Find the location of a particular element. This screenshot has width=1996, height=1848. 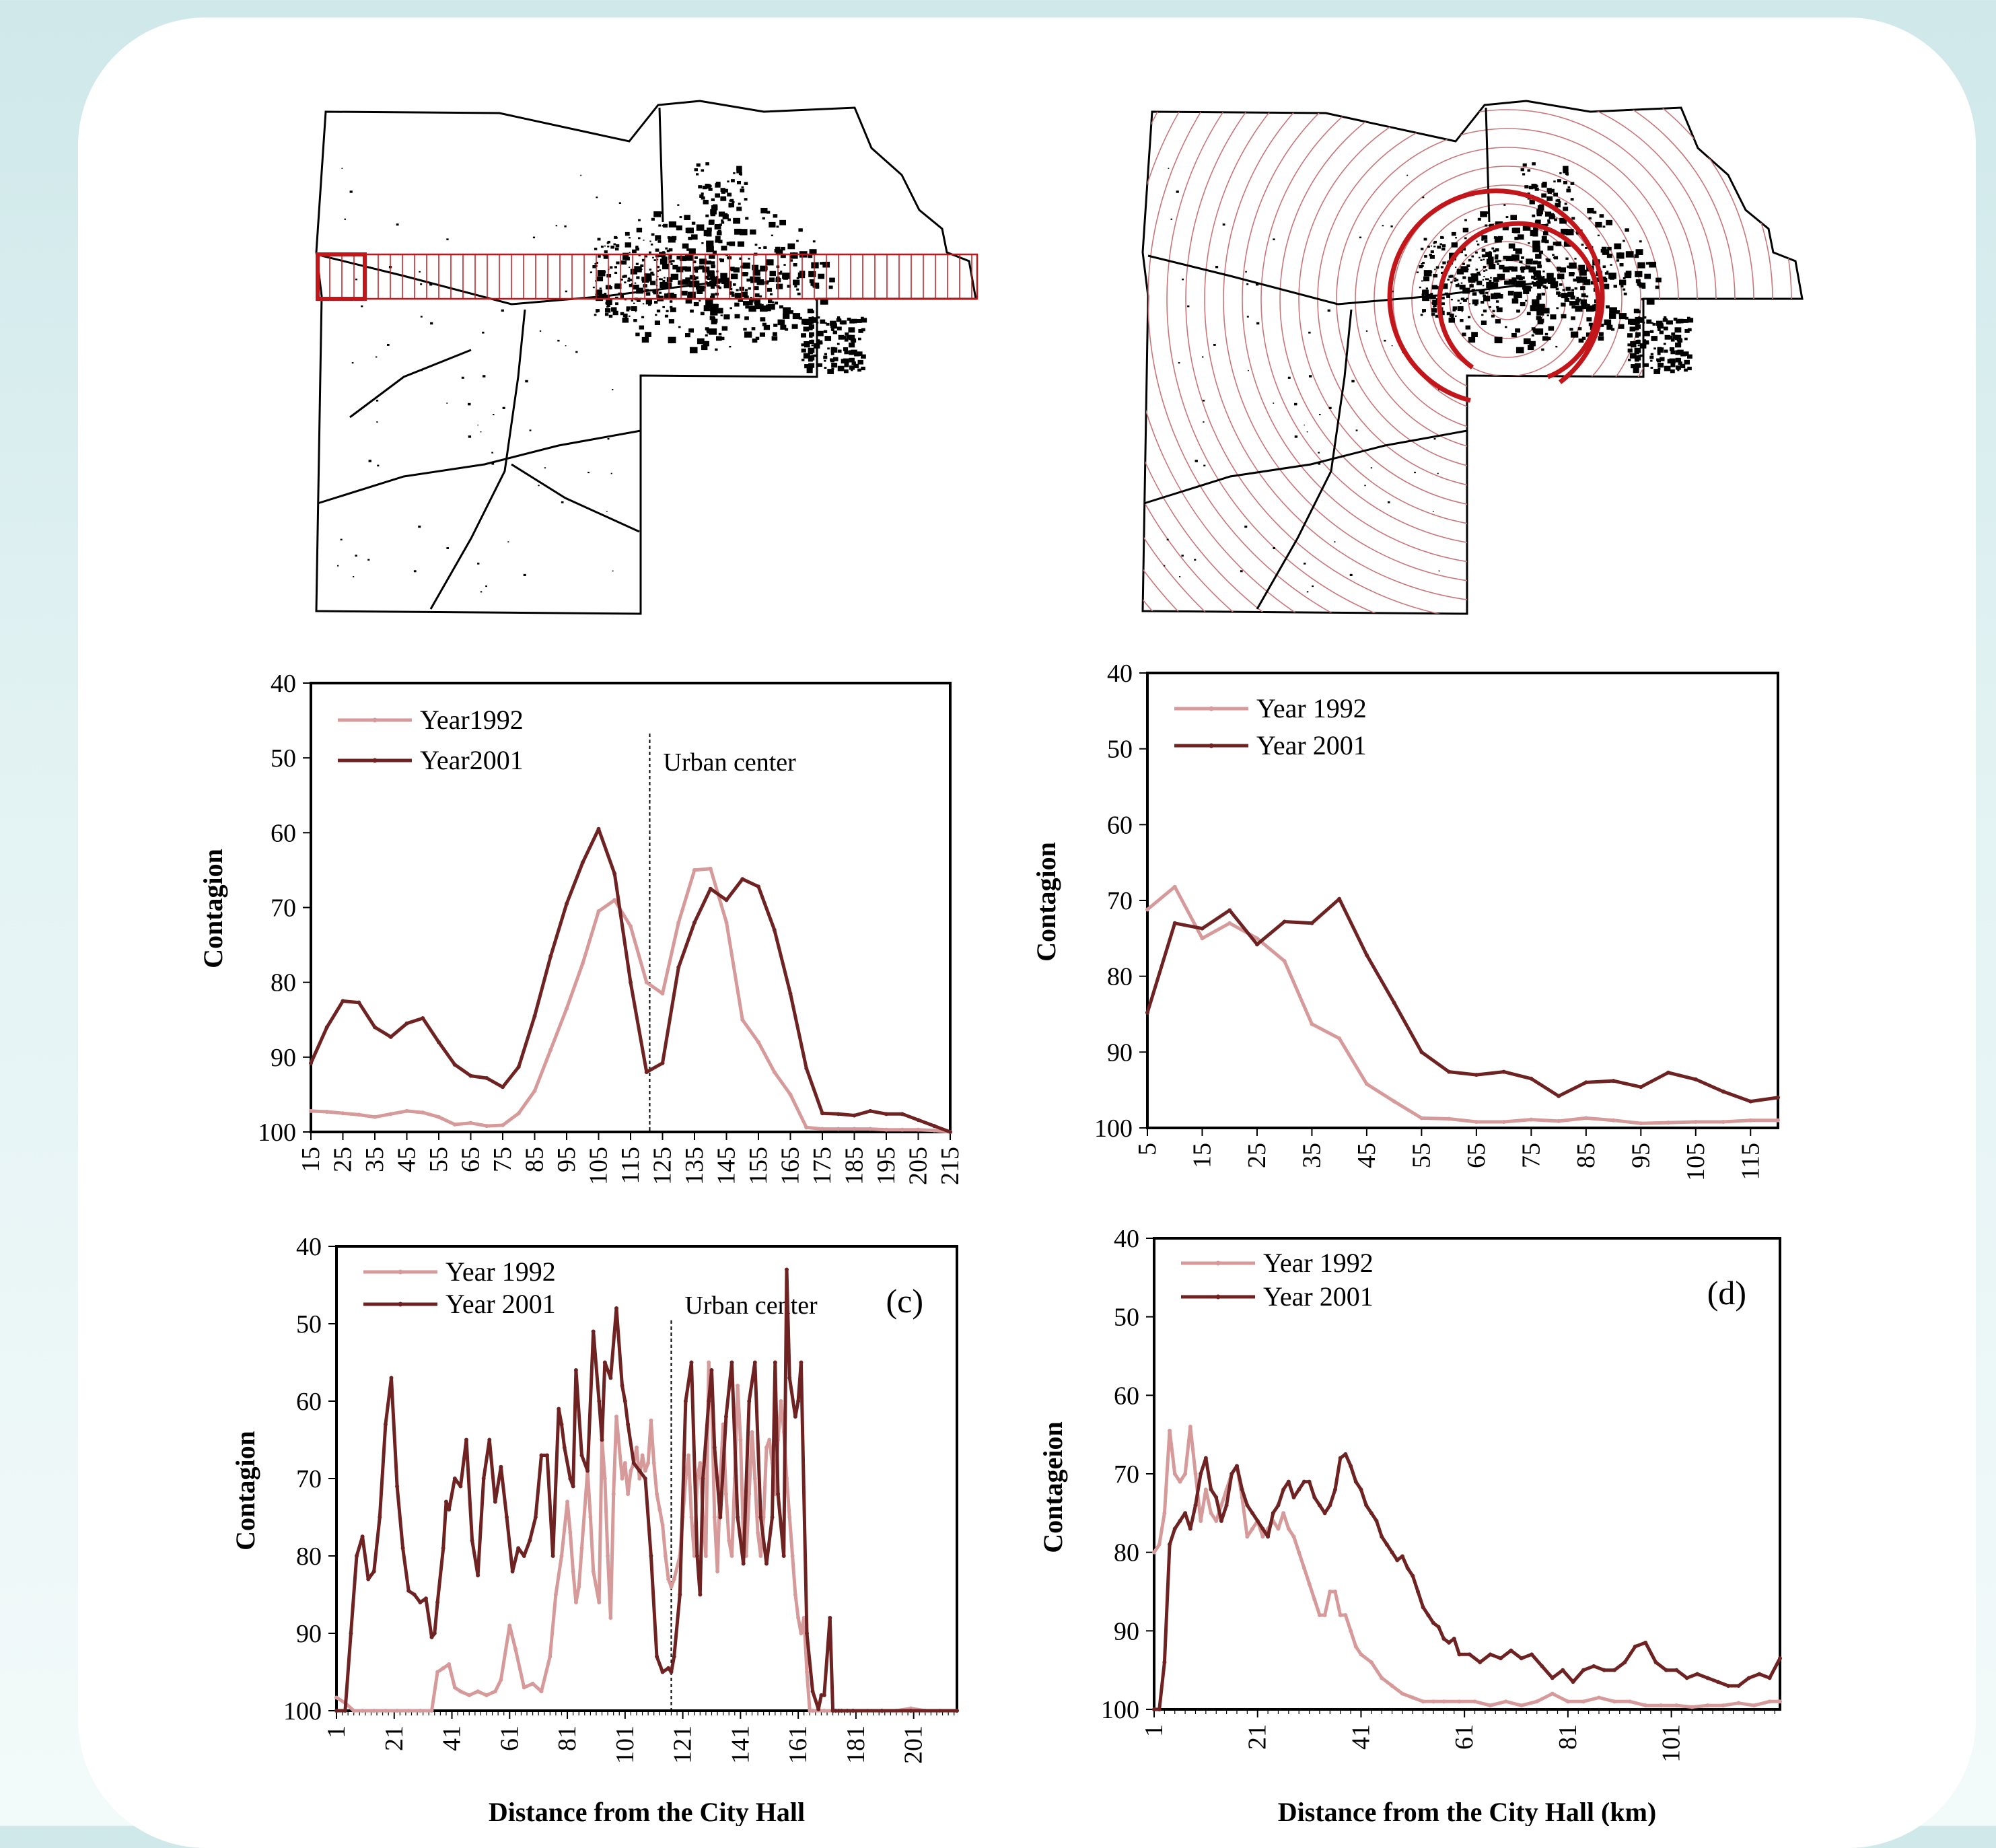

x-tick-label: 45 is located at coordinates (1367, 1155).